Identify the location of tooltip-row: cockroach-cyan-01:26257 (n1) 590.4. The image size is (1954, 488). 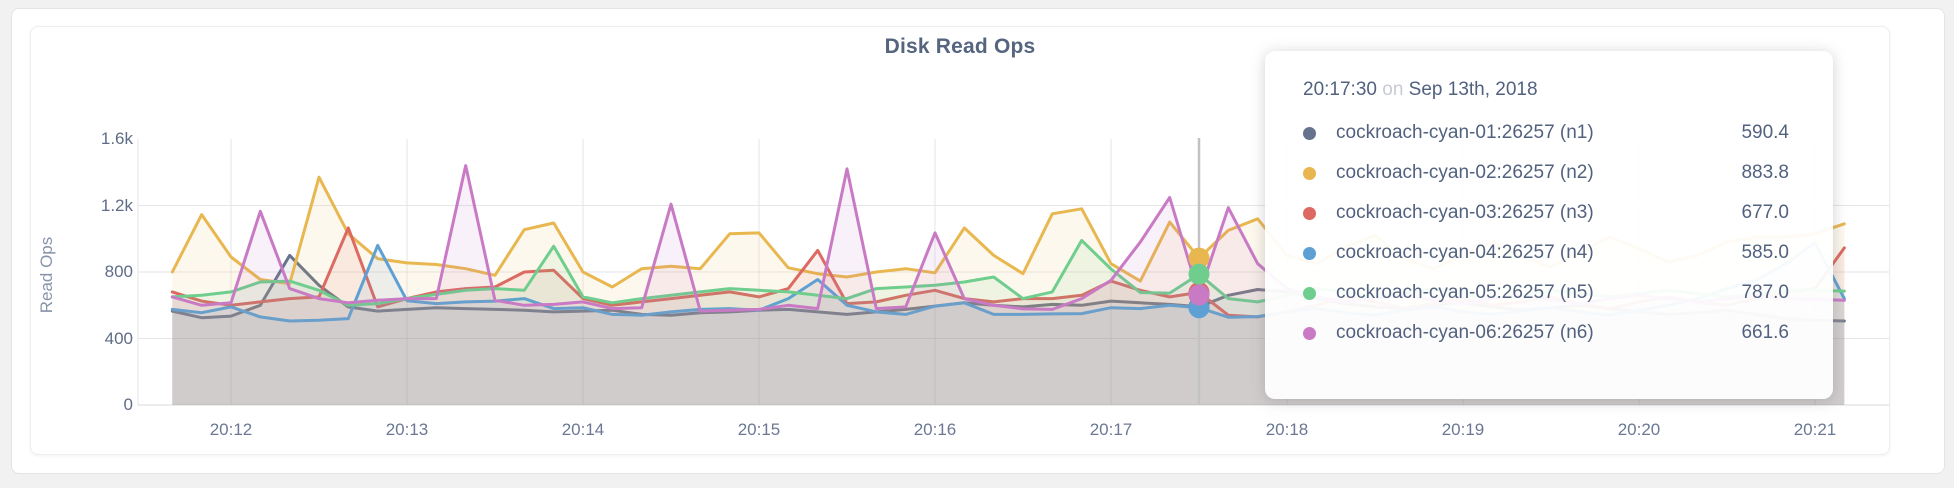
(1546, 133).